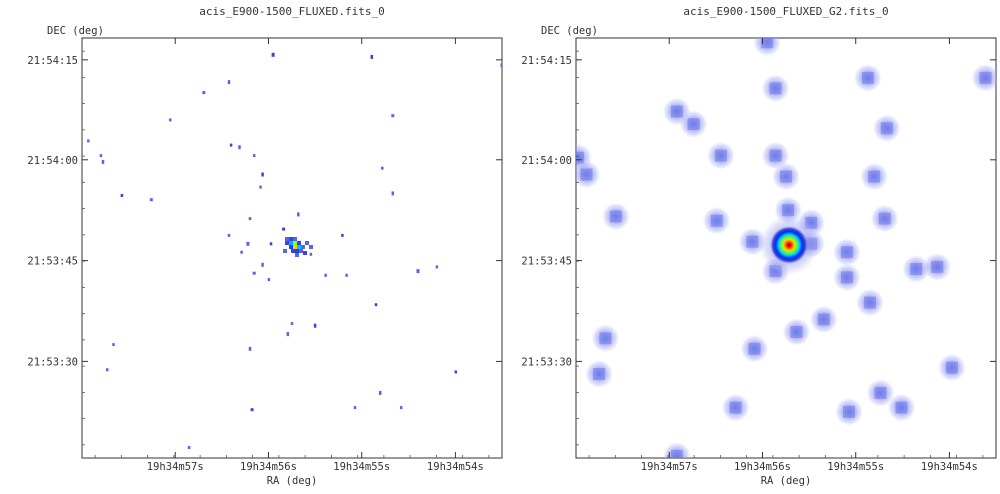 The width and height of the screenshot is (1000, 494). Describe the element at coordinates (292, 481) in the screenshot. I see `left-x-axis-label: RA (deg)` at that location.